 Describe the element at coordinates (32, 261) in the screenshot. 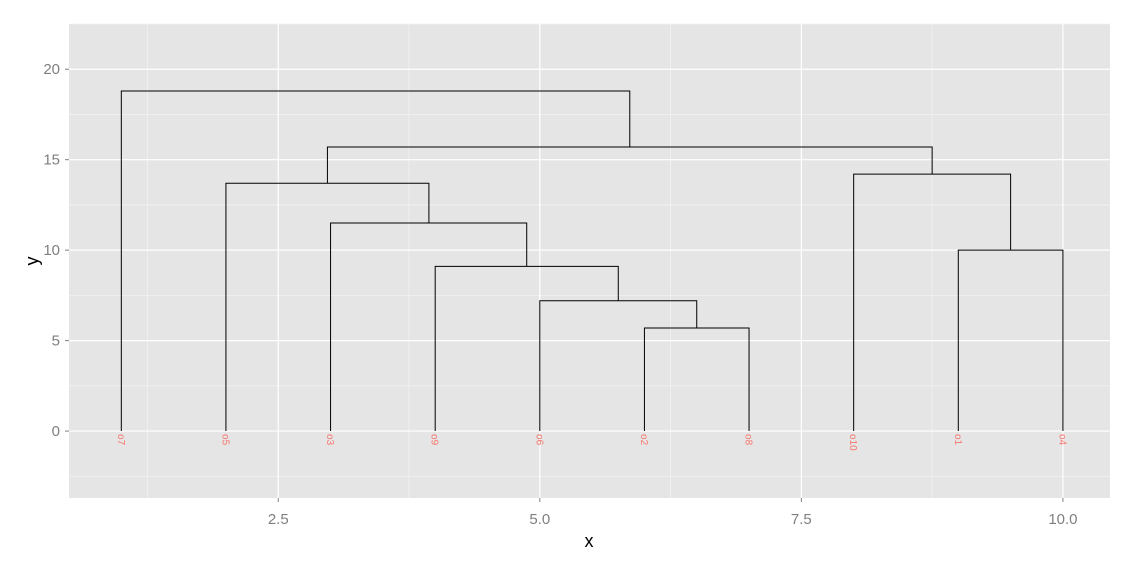

I see `y-axis-title: y` at that location.